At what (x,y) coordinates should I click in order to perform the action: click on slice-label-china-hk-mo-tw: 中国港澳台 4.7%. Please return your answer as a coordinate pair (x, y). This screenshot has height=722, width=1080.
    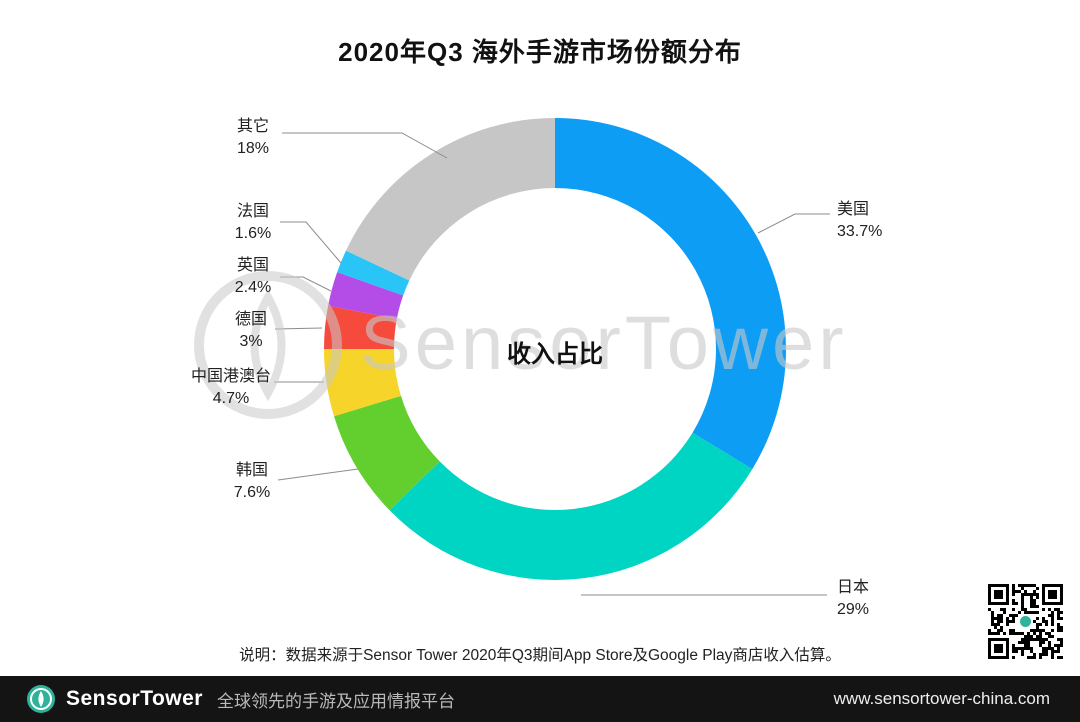
    Looking at the image, I should click on (231, 388).